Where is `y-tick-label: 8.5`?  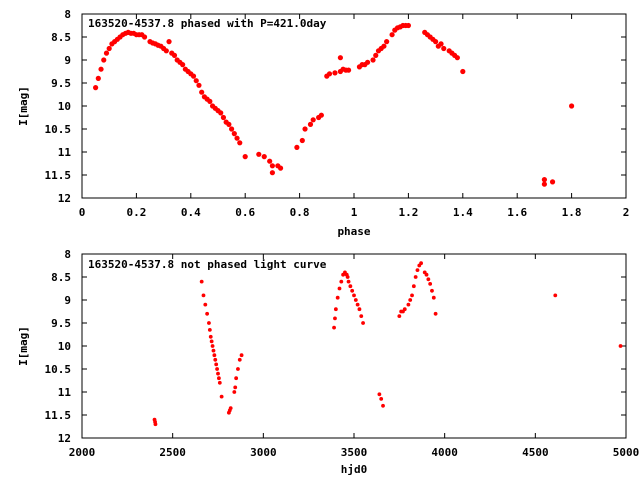
y-tick-label: 8.5 is located at coordinates (61, 37).